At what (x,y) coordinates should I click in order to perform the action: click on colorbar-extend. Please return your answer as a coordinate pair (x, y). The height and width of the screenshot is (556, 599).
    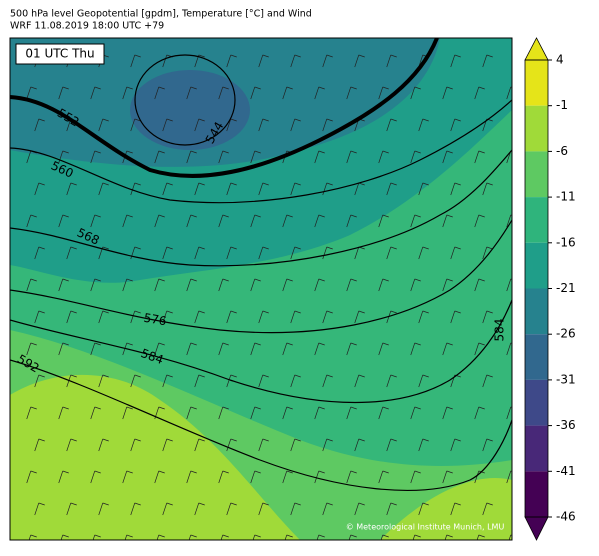
    Looking at the image, I should click on (536, 528).